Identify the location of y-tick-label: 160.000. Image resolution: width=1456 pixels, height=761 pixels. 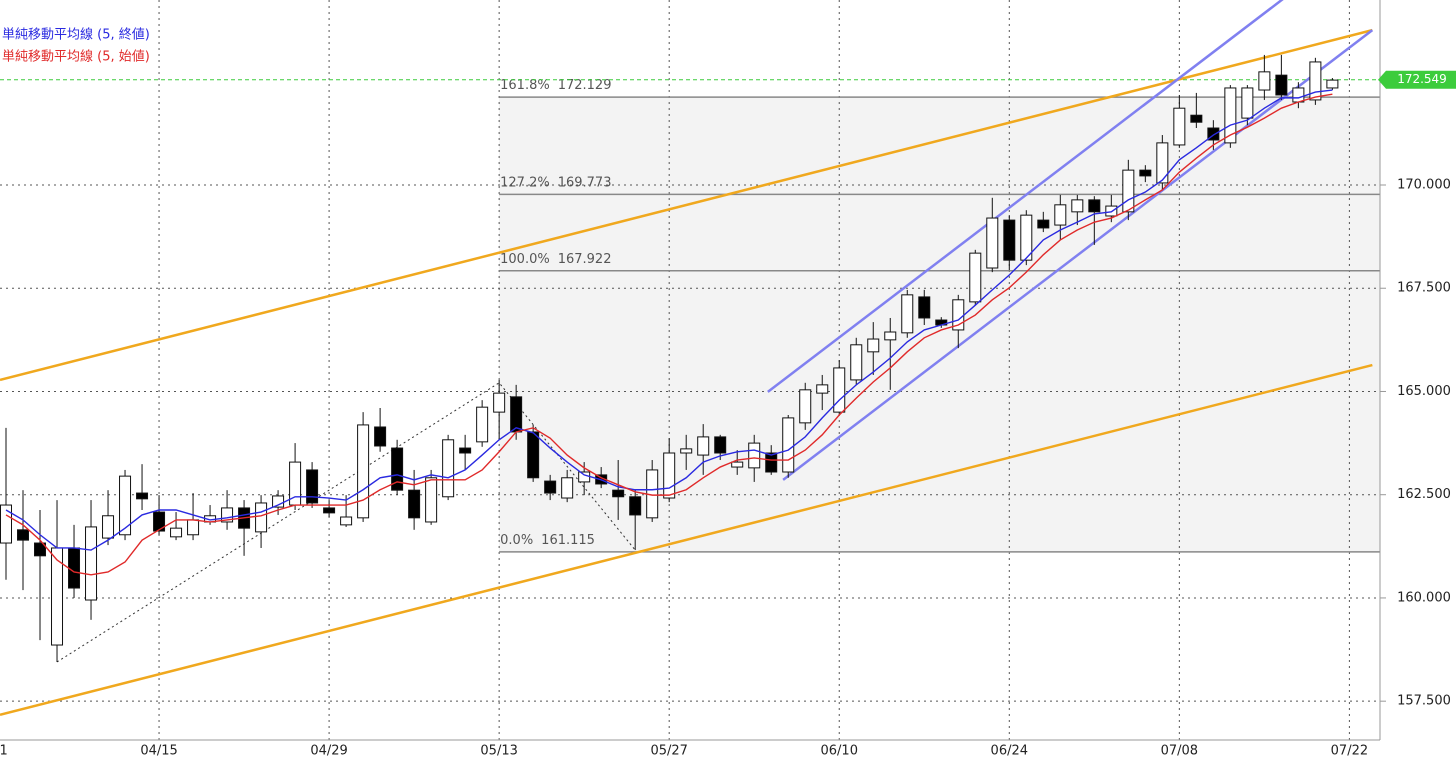
(1424, 597).